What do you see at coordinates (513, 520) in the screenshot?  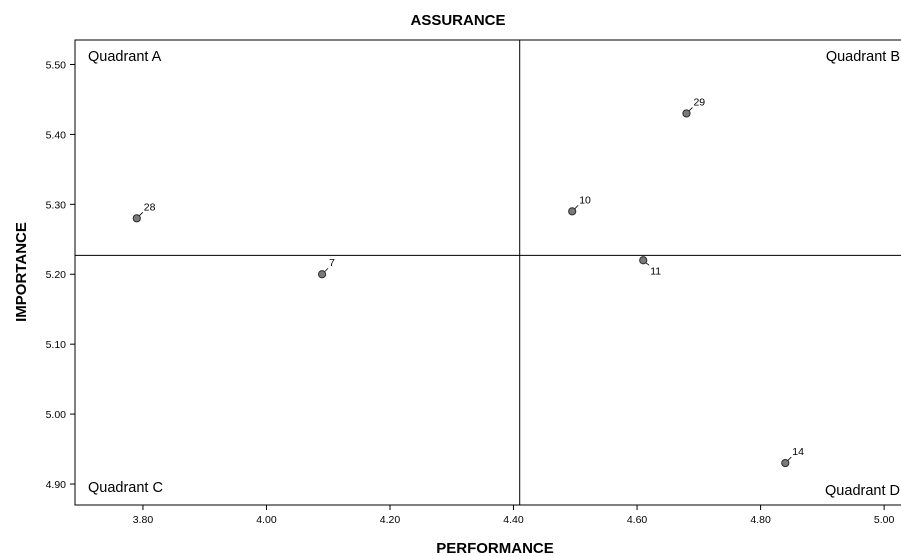 I see `x-tick-label: 4.40` at bounding box center [513, 520].